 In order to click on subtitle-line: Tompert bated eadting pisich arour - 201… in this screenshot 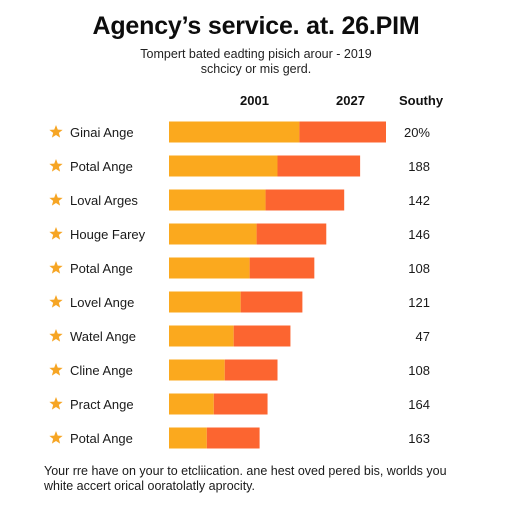, I will do `click(256, 54)`.